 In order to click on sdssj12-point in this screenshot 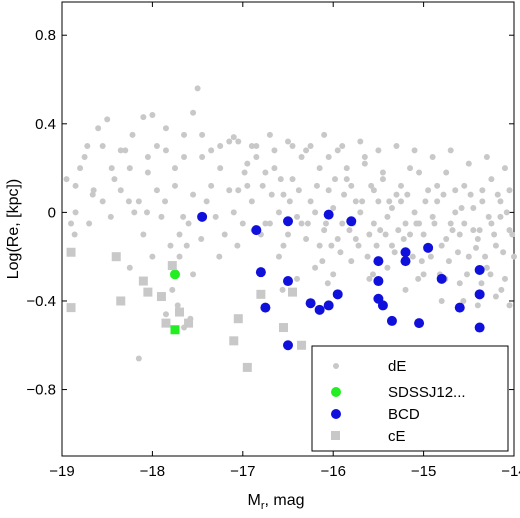, I will do `click(175, 274)`.